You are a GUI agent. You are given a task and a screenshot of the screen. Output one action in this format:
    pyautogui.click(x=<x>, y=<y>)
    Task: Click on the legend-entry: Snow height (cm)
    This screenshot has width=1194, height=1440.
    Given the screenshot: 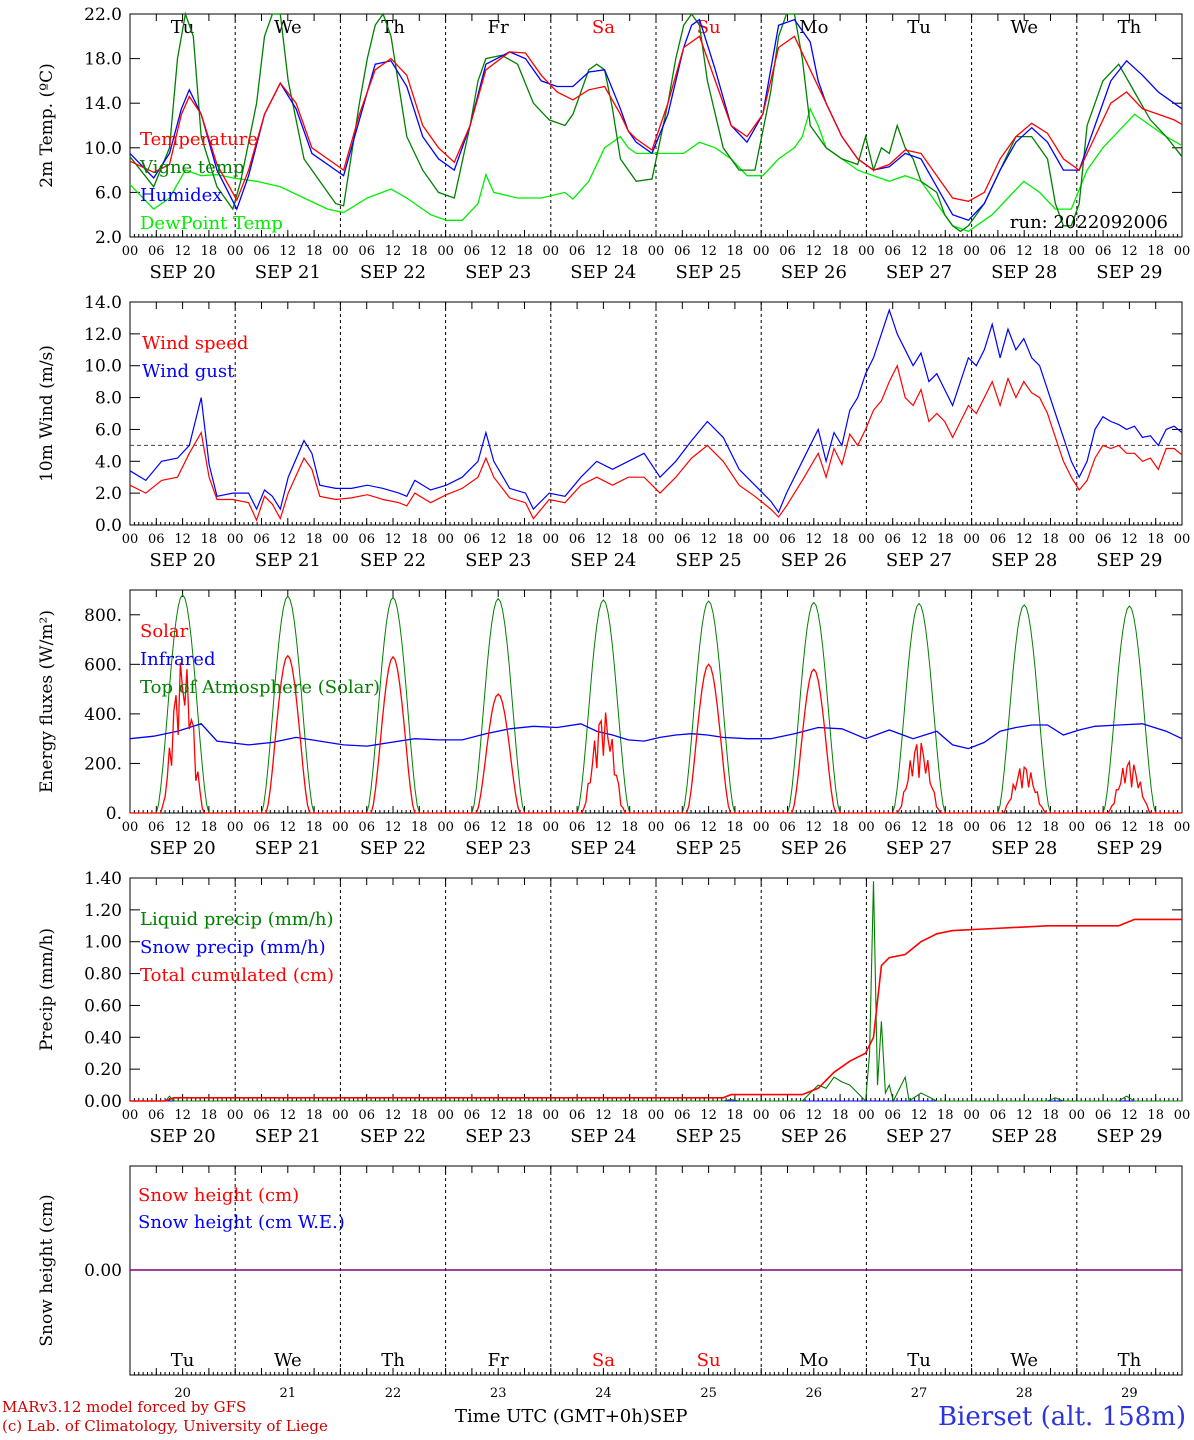 What is the action you would take?
    pyautogui.click(x=218, y=1195)
    